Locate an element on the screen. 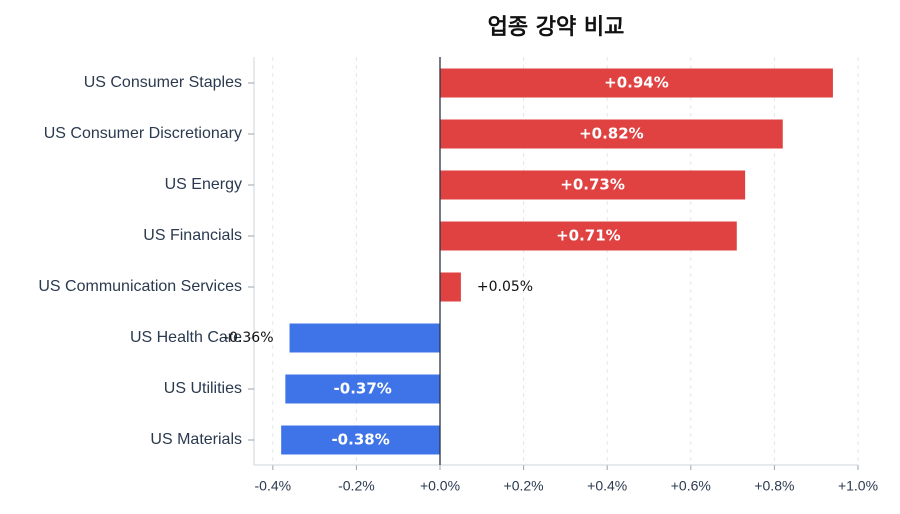  x-tick-label: -0.4% is located at coordinates (273, 486).